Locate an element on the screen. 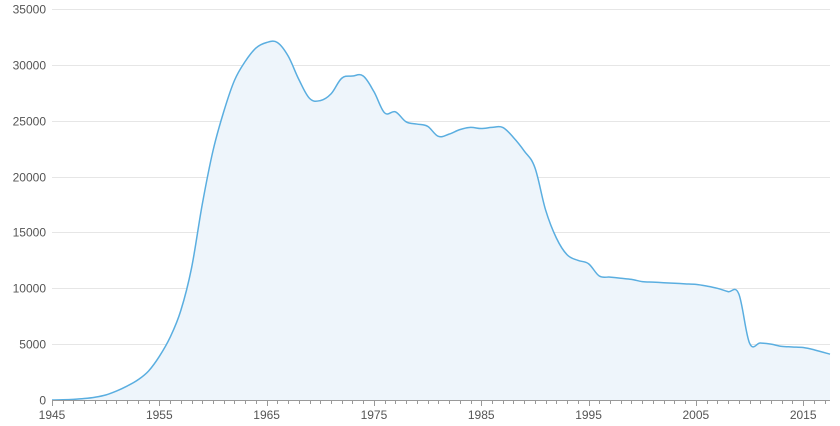 The height and width of the screenshot is (426, 840). x-tick-label: 1965 is located at coordinates (266, 415).